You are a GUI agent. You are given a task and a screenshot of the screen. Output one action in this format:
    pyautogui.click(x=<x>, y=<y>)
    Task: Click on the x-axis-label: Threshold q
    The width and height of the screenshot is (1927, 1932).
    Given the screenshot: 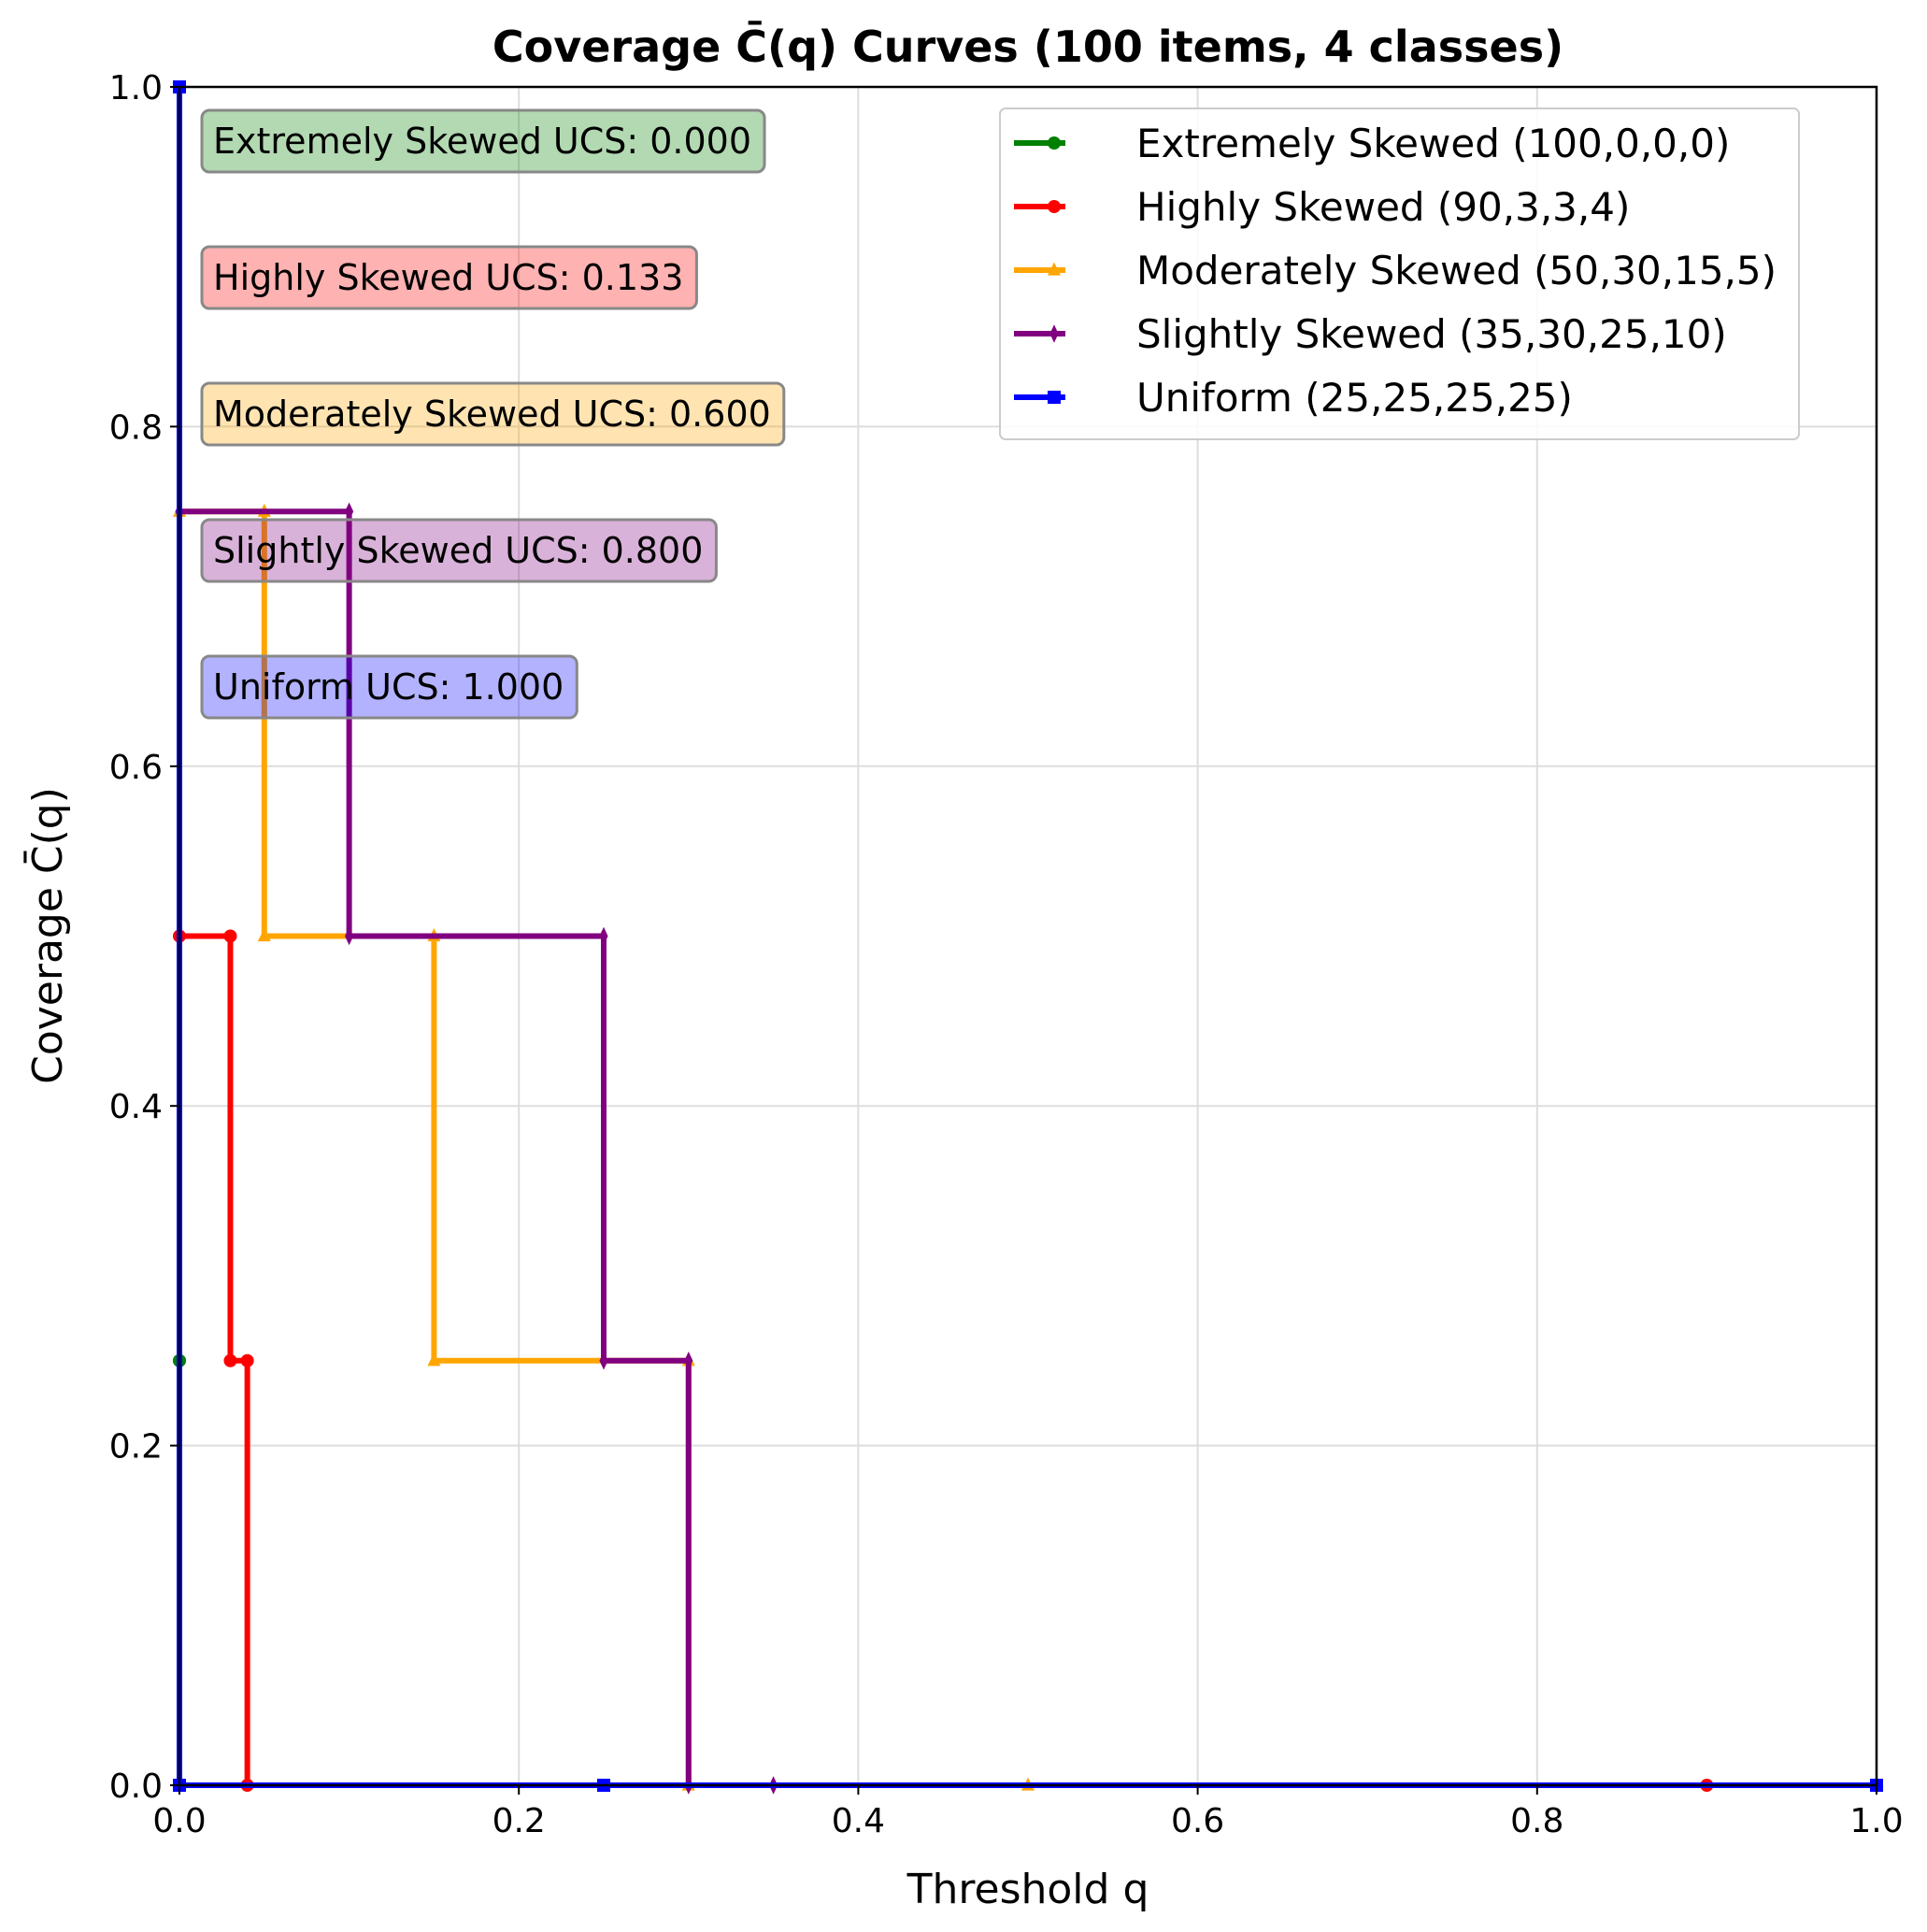 What is the action you would take?
    pyautogui.click(x=1027, y=1889)
    